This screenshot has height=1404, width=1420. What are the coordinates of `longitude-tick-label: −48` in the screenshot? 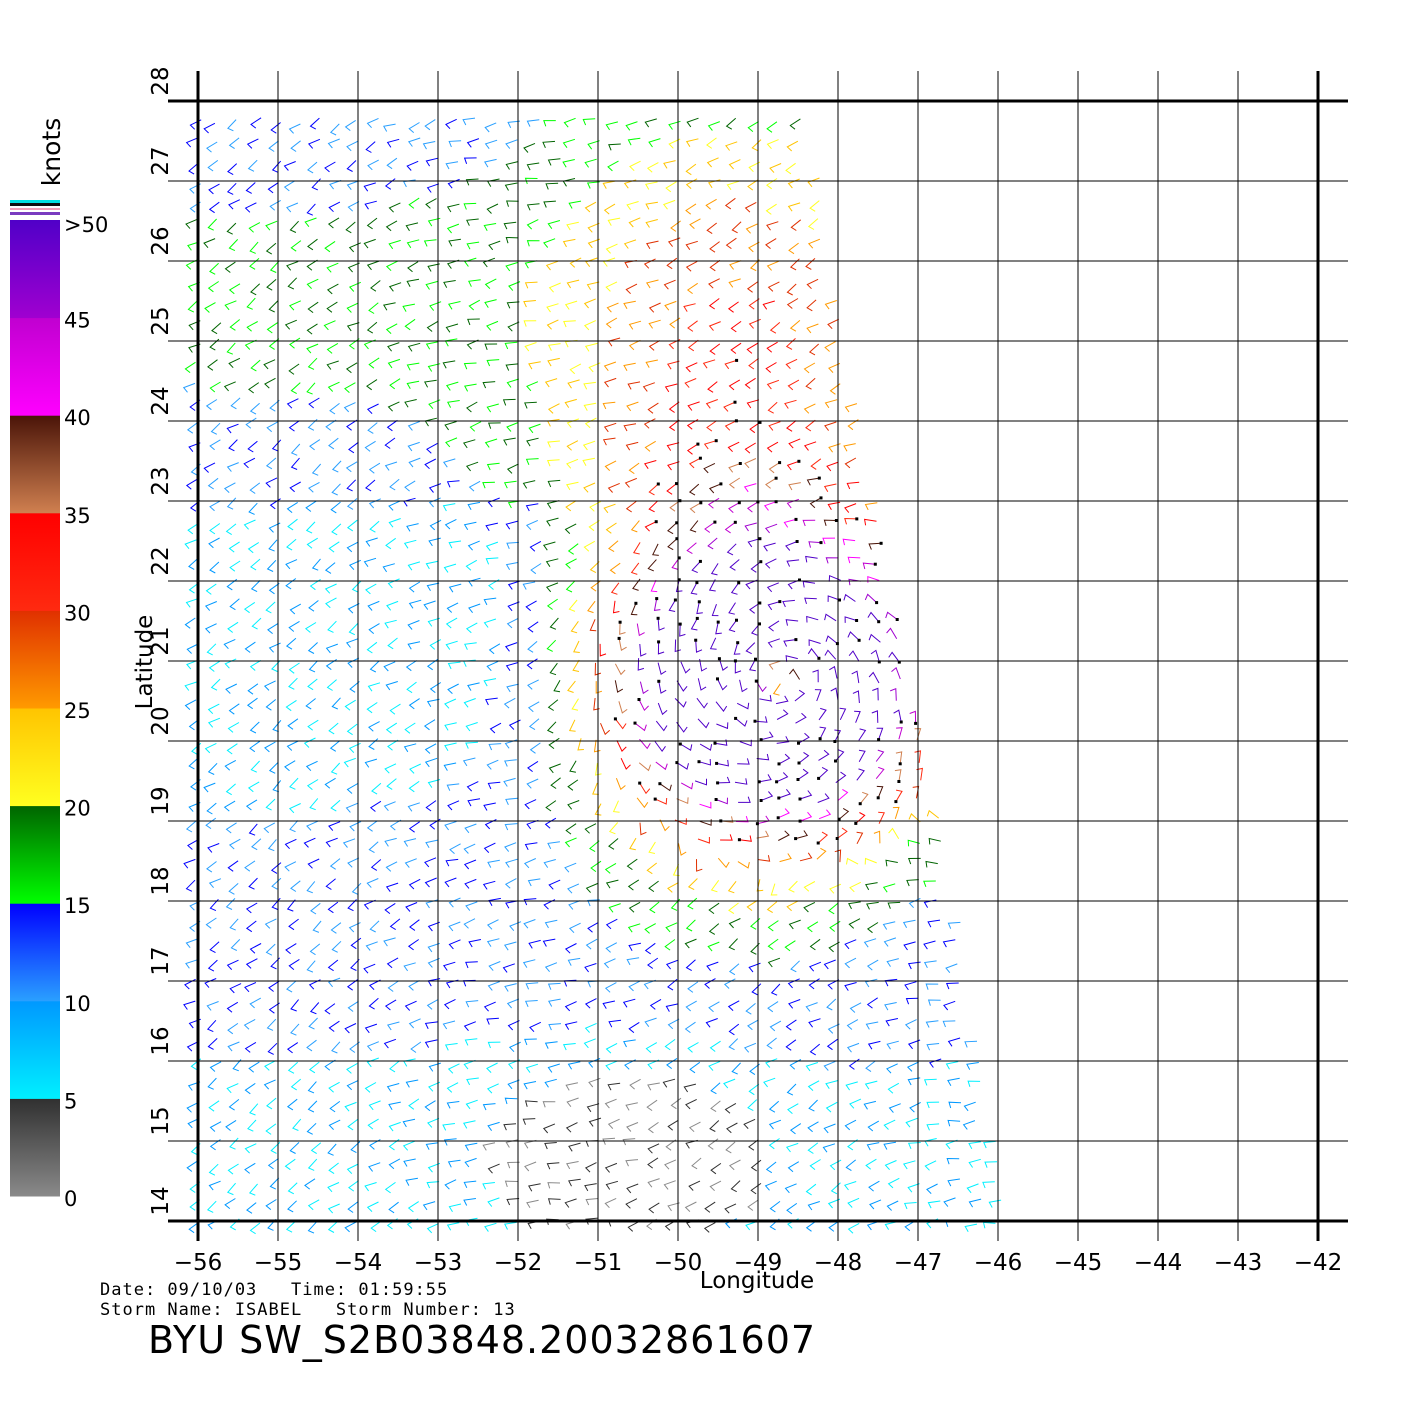 It's located at (838, 1263).